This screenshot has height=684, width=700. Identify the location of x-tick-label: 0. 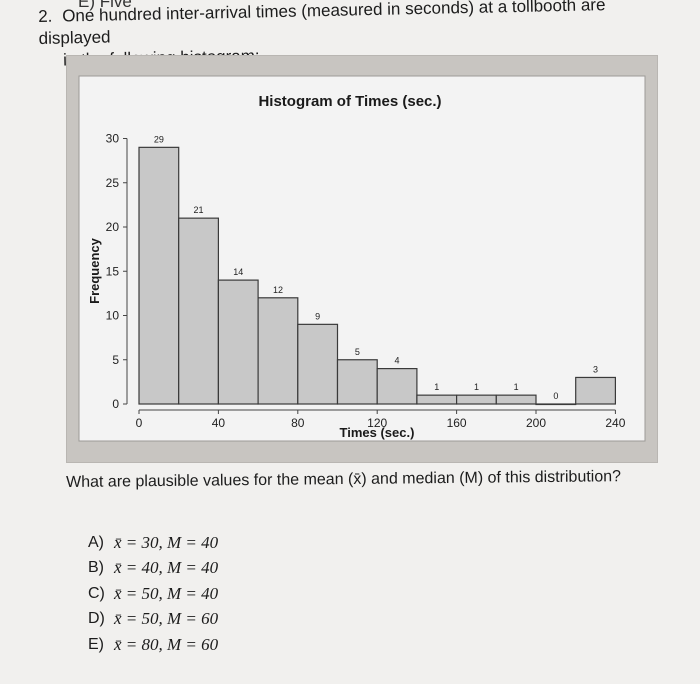
(139, 423).